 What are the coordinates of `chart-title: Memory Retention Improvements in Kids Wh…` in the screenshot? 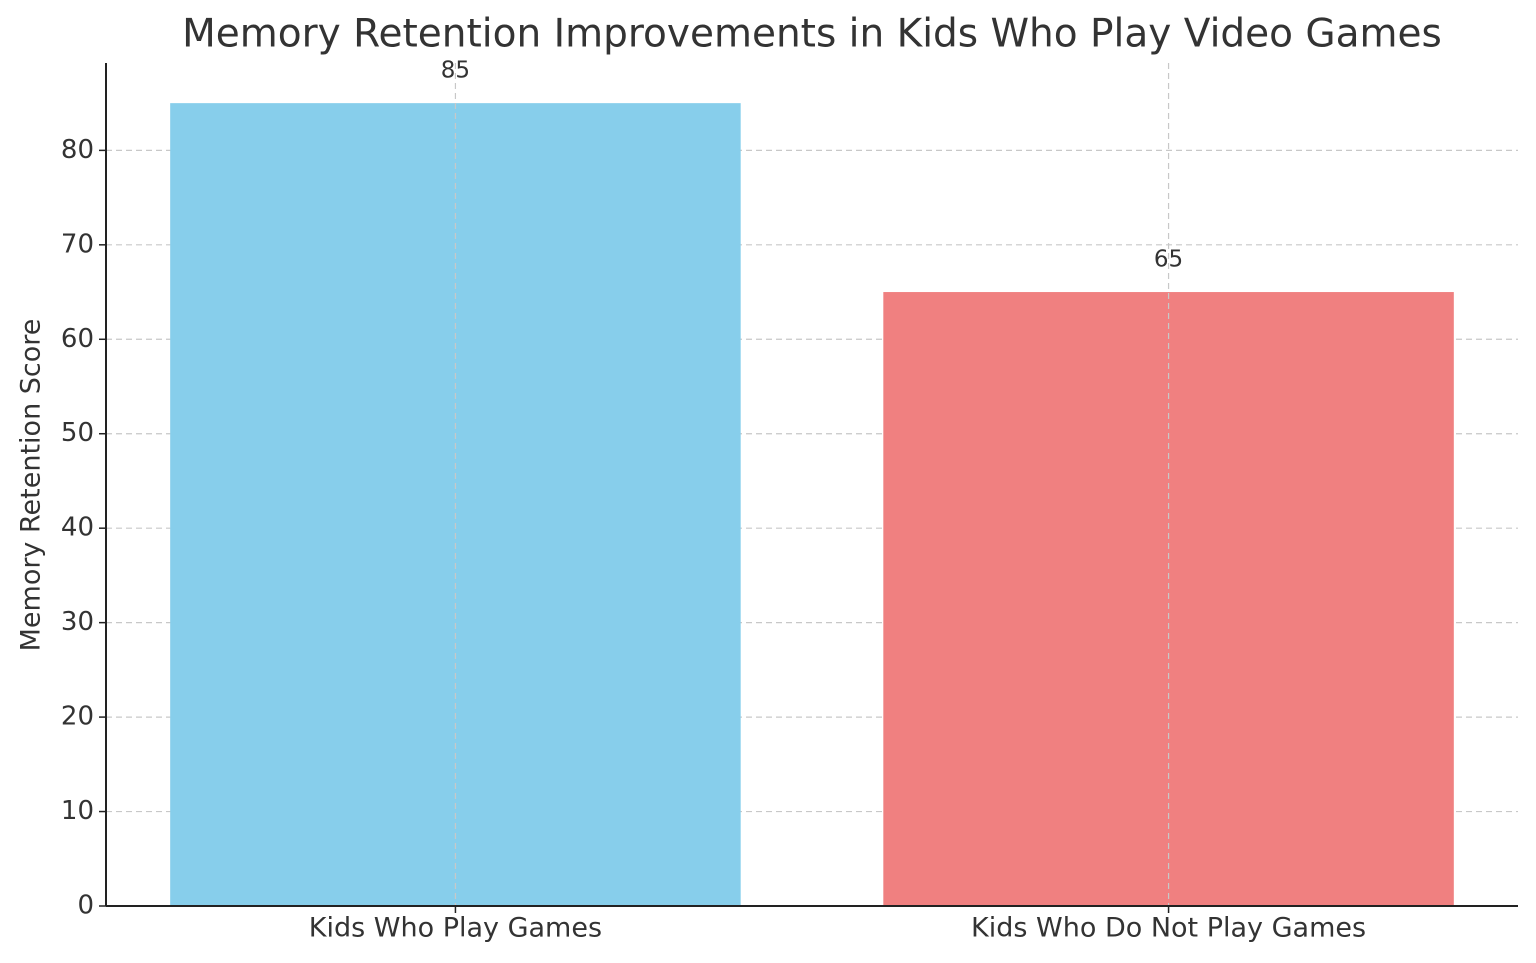 It's located at (812, 34).